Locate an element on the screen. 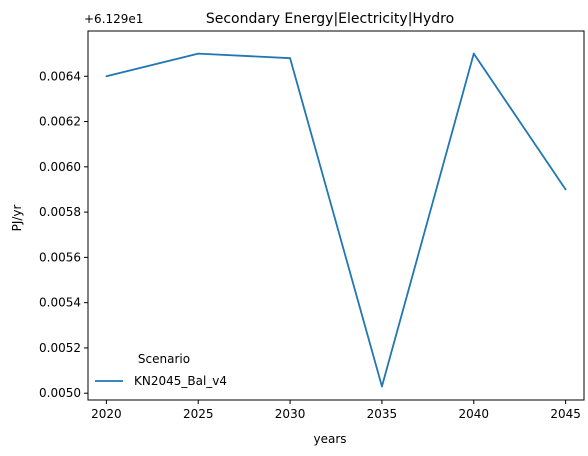 This screenshot has width=588, height=456. chart-title: Secondary Energy|Electricity|Hydro is located at coordinates (330, 19).